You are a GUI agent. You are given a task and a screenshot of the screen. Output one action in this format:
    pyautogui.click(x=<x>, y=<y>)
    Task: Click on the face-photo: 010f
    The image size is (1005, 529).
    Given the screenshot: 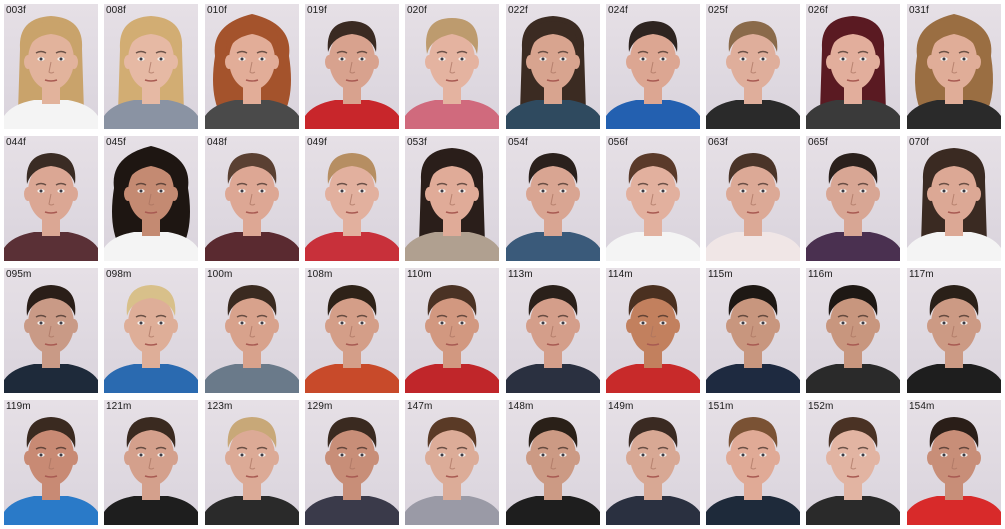 What is the action you would take?
    pyautogui.click(x=252, y=66)
    